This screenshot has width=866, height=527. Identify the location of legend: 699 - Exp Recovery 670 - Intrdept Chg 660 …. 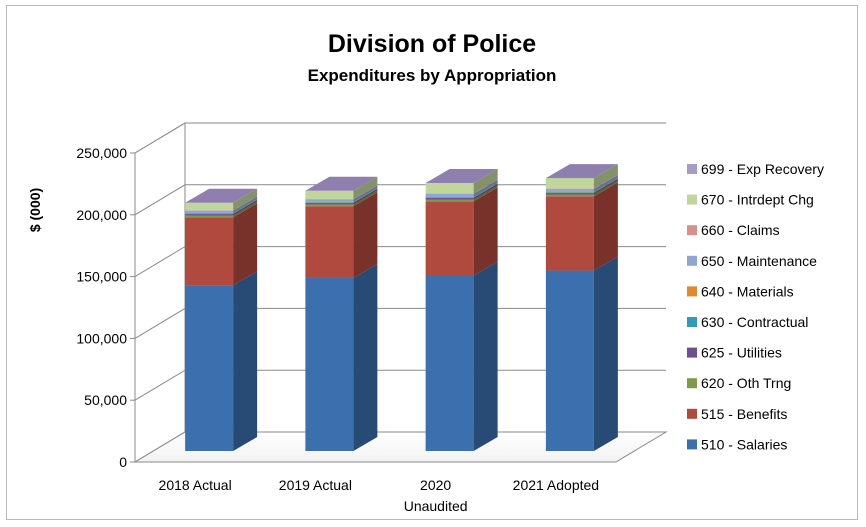
(755, 306).